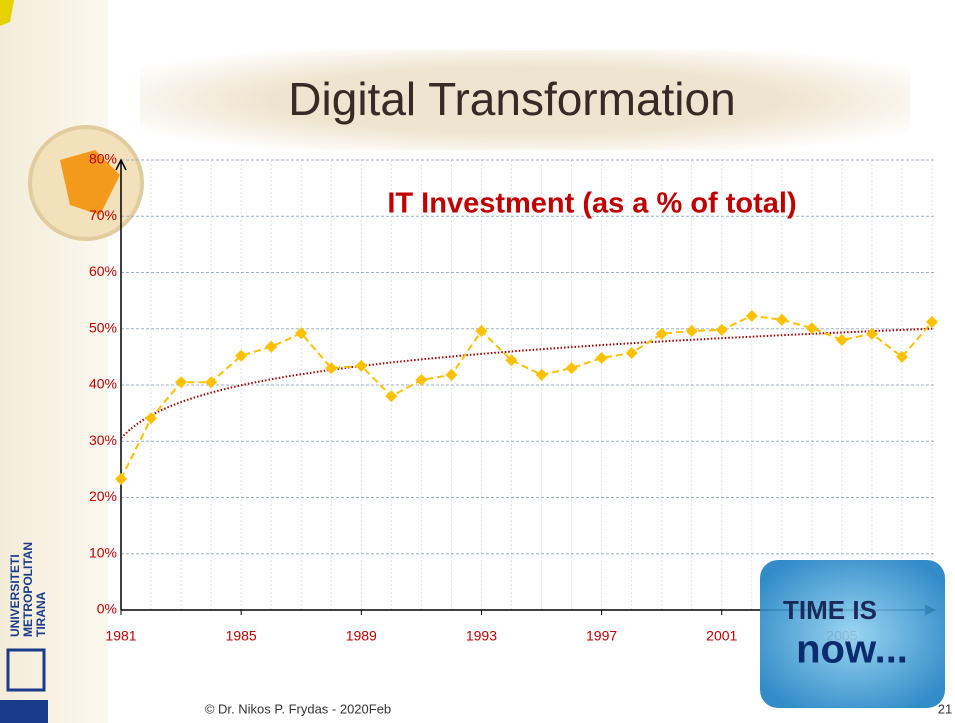 This screenshot has height=723, width=955. I want to click on y-tick-label: 30%, so click(103, 440).